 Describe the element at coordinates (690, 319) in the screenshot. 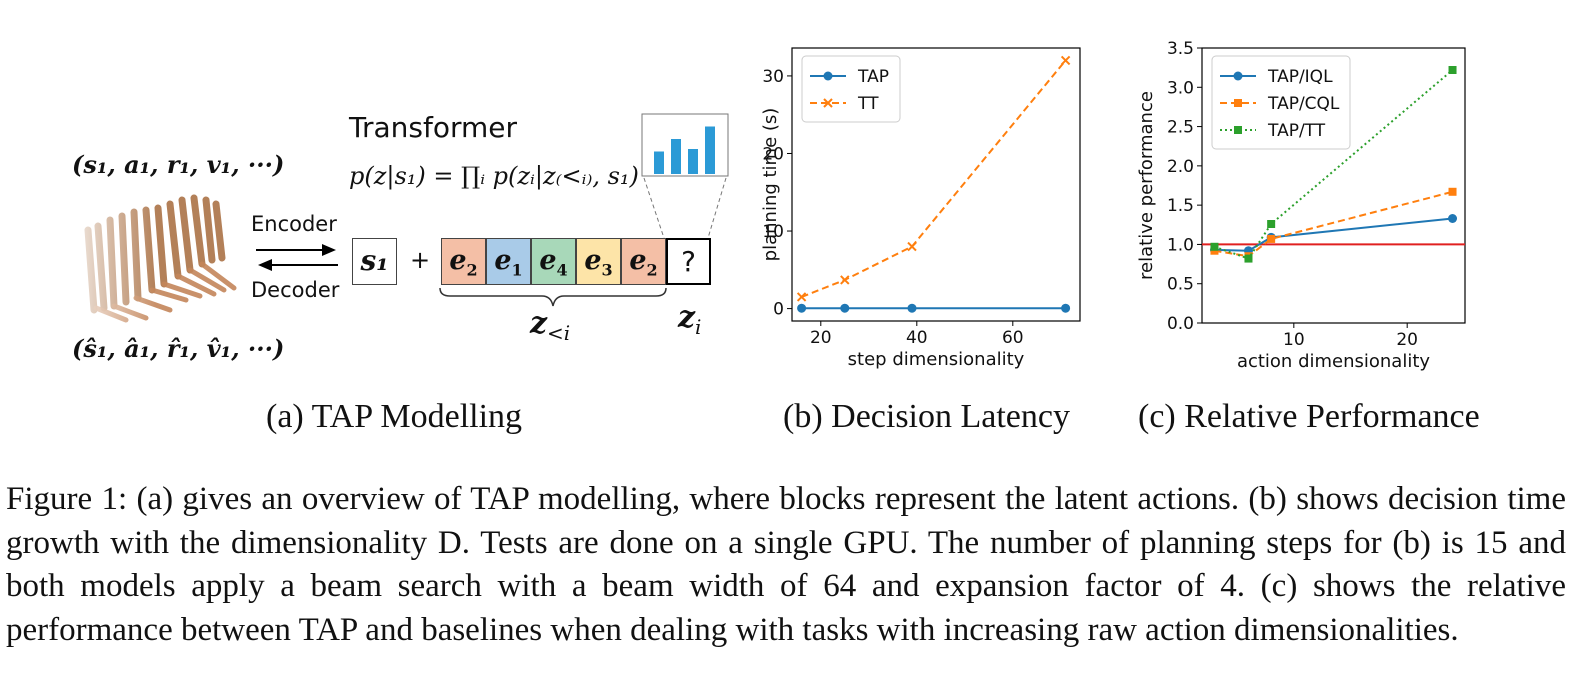

I see `z-i-label: zi` at that location.